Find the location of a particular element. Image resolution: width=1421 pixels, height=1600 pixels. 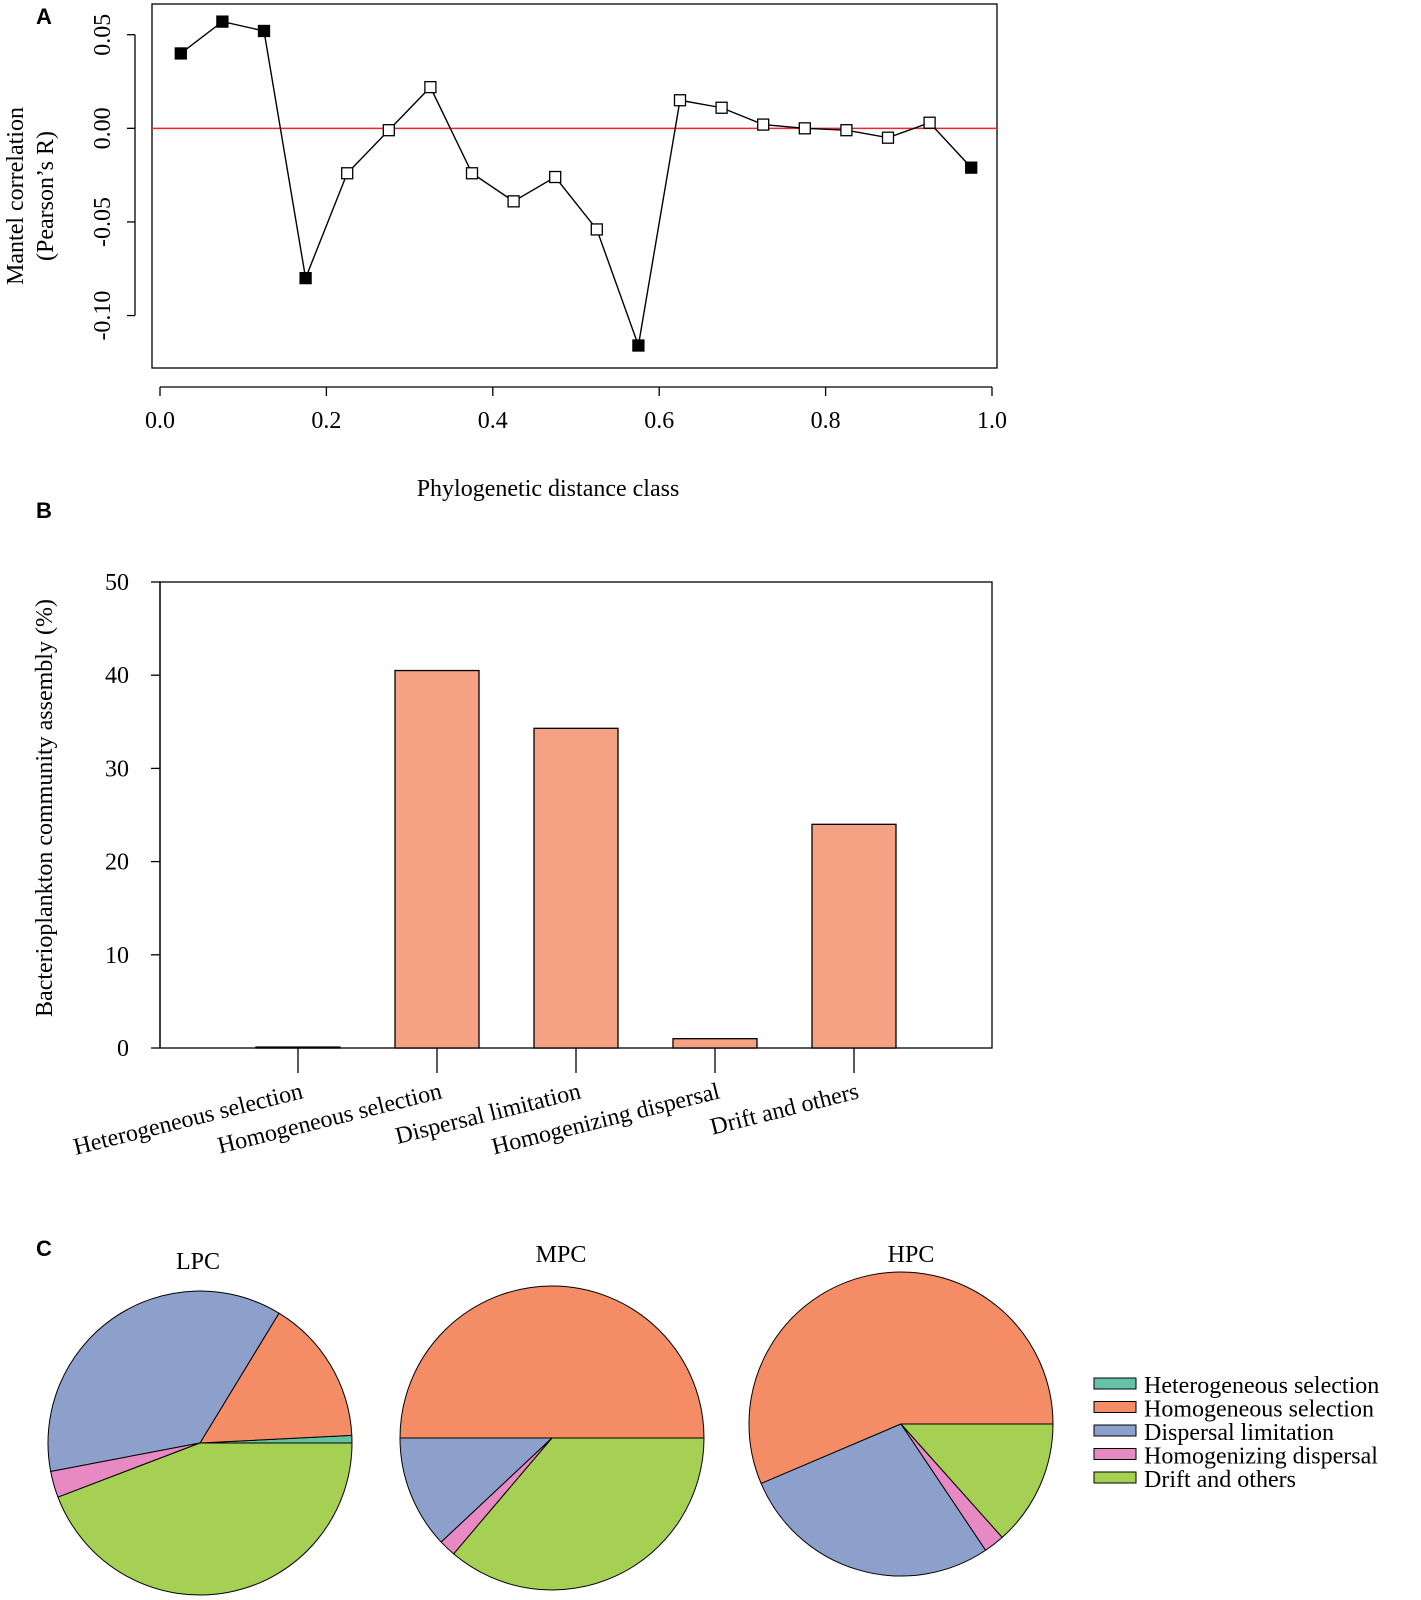

x-tick-label-a: 0.6 is located at coordinates (659, 421).